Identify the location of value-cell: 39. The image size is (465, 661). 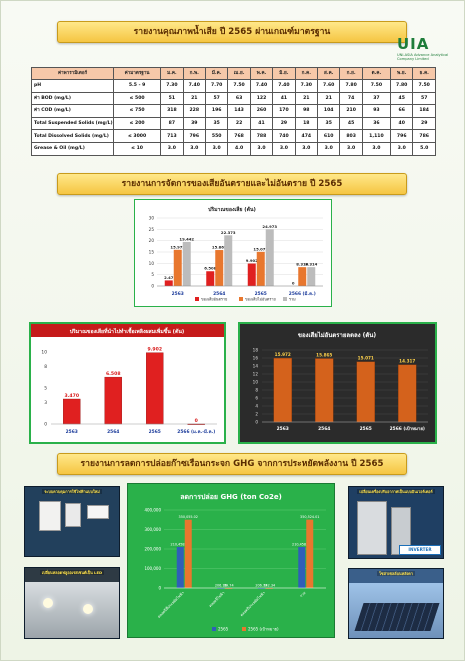
(194, 123).